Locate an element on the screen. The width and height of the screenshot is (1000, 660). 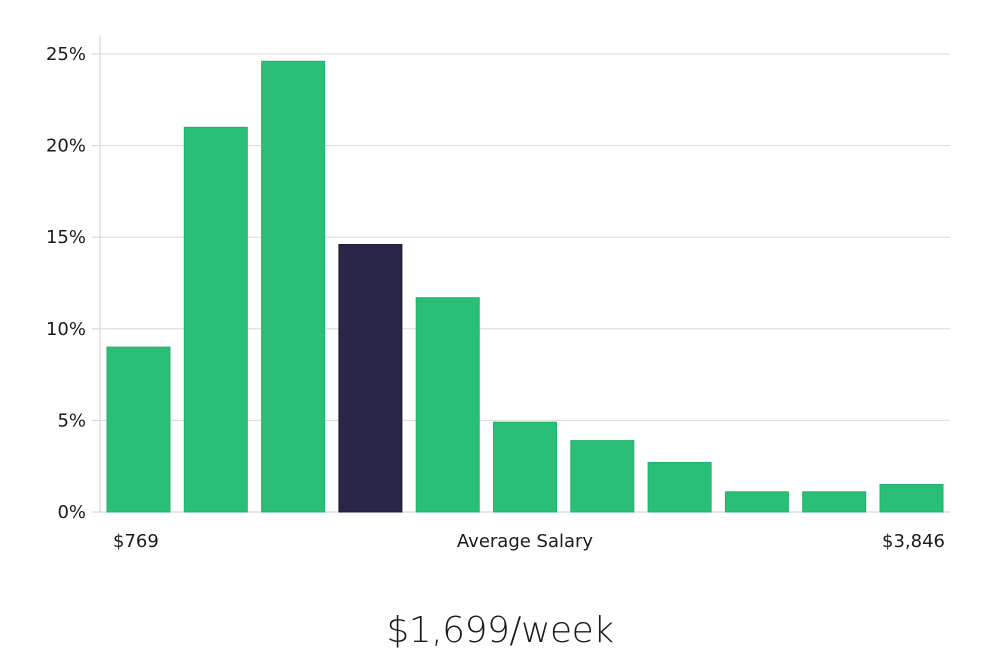
average-salary-value: $1,699/week is located at coordinates (500, 630).